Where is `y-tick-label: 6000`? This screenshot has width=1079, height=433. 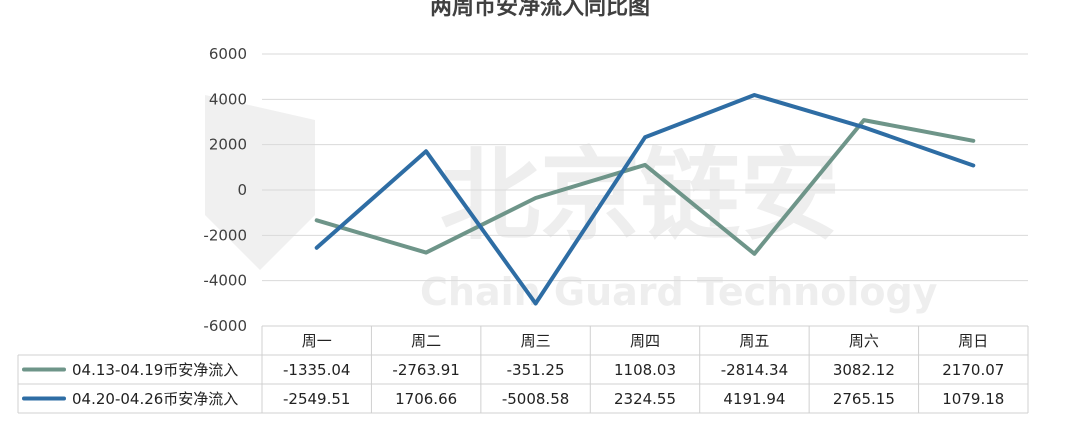
y-tick-label: 6000 is located at coordinates (228, 54).